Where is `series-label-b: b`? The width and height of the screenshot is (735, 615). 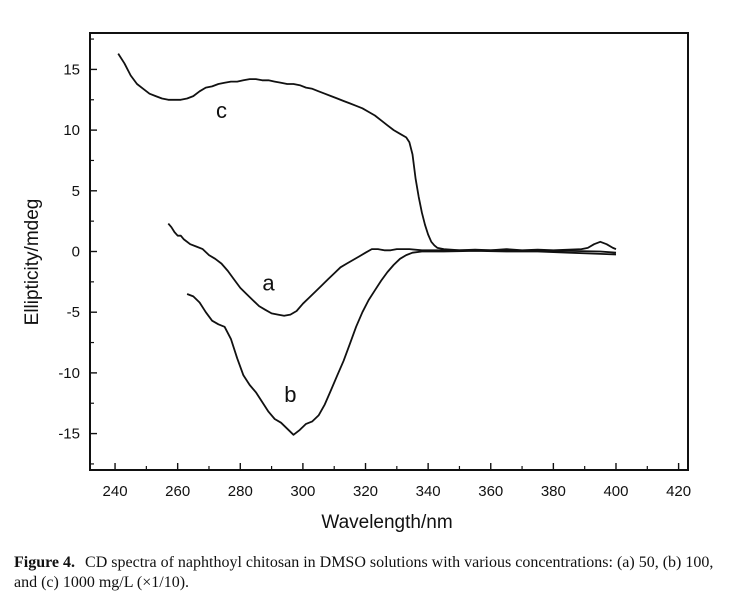 series-label-b: b is located at coordinates (290, 394).